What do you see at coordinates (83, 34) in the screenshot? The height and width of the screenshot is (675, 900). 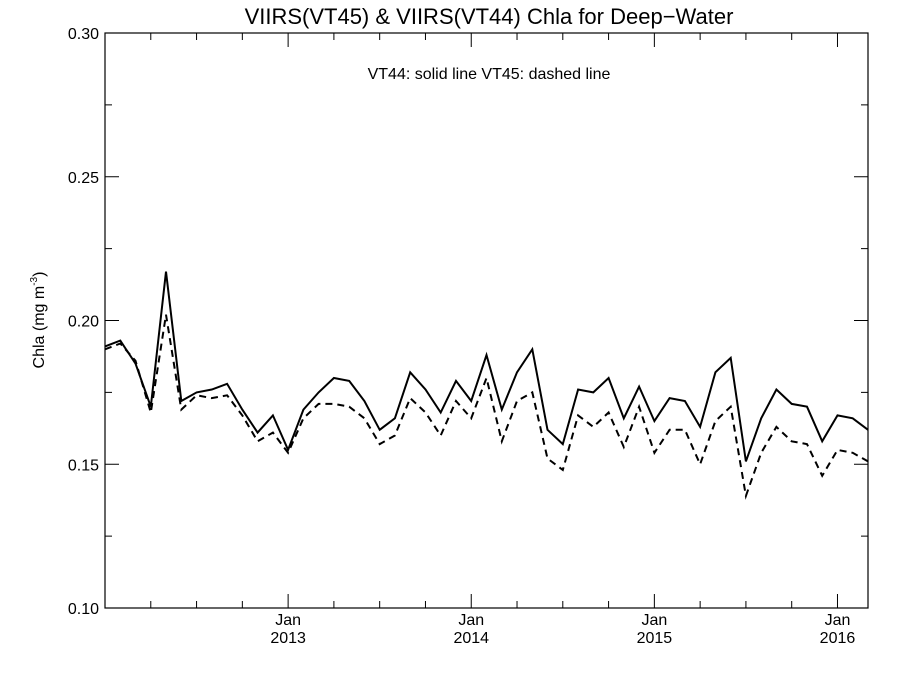 I see `y-tick-label: 0.30` at bounding box center [83, 34].